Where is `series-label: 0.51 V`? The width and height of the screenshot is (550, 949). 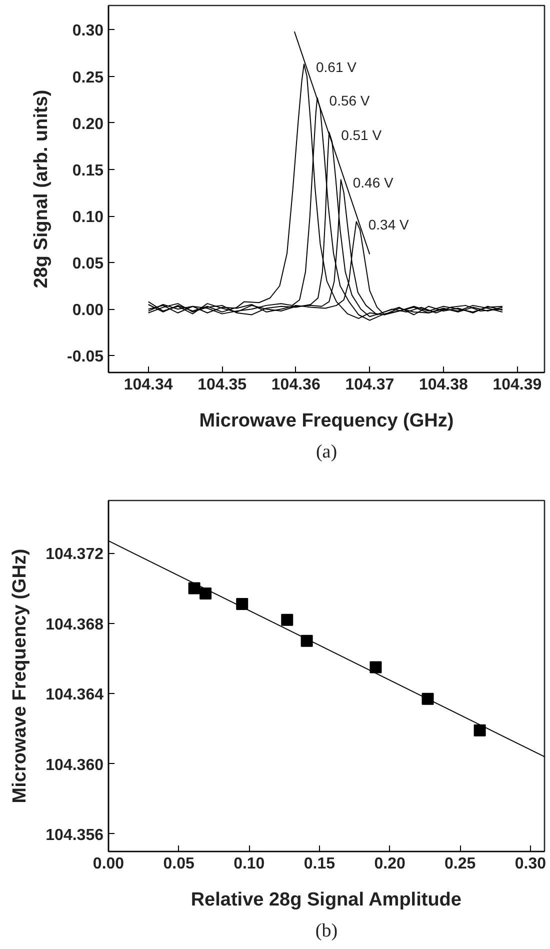 series-label: 0.51 V is located at coordinates (361, 135).